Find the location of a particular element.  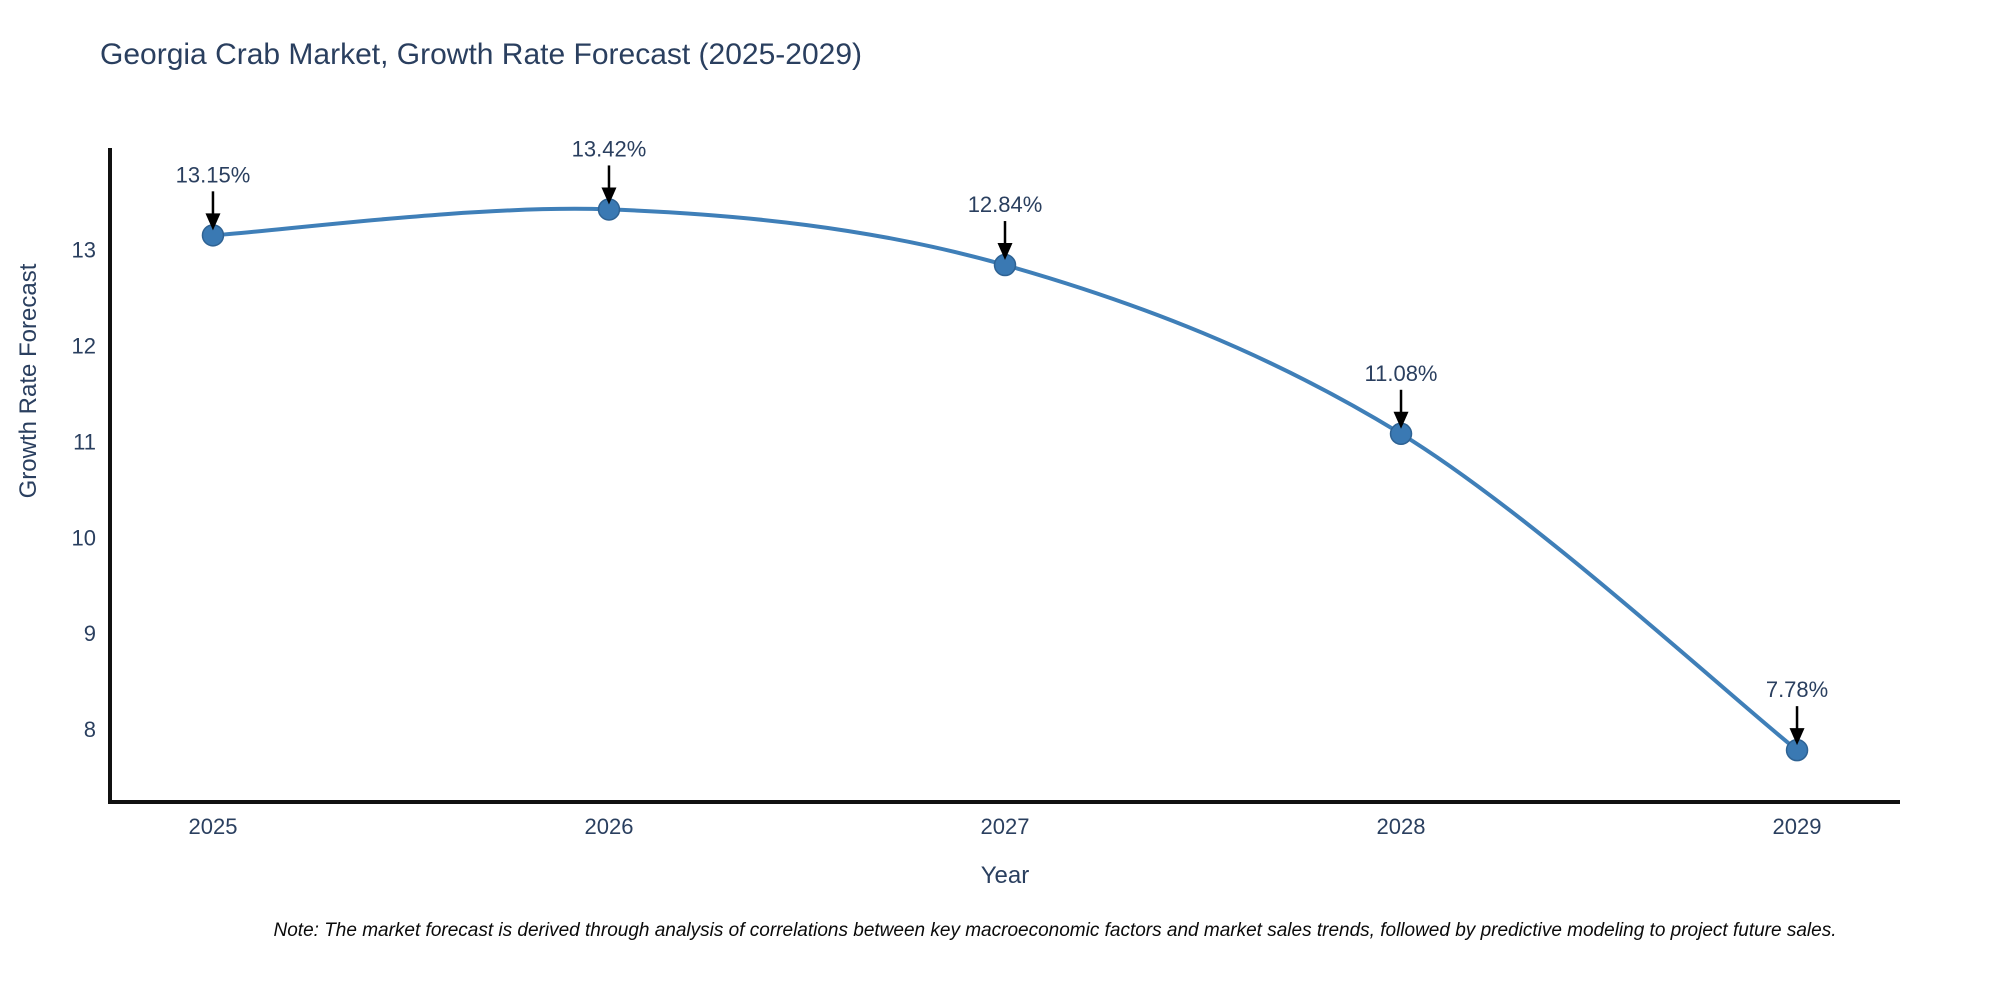

y-tick-label: 8 is located at coordinates (90, 729).